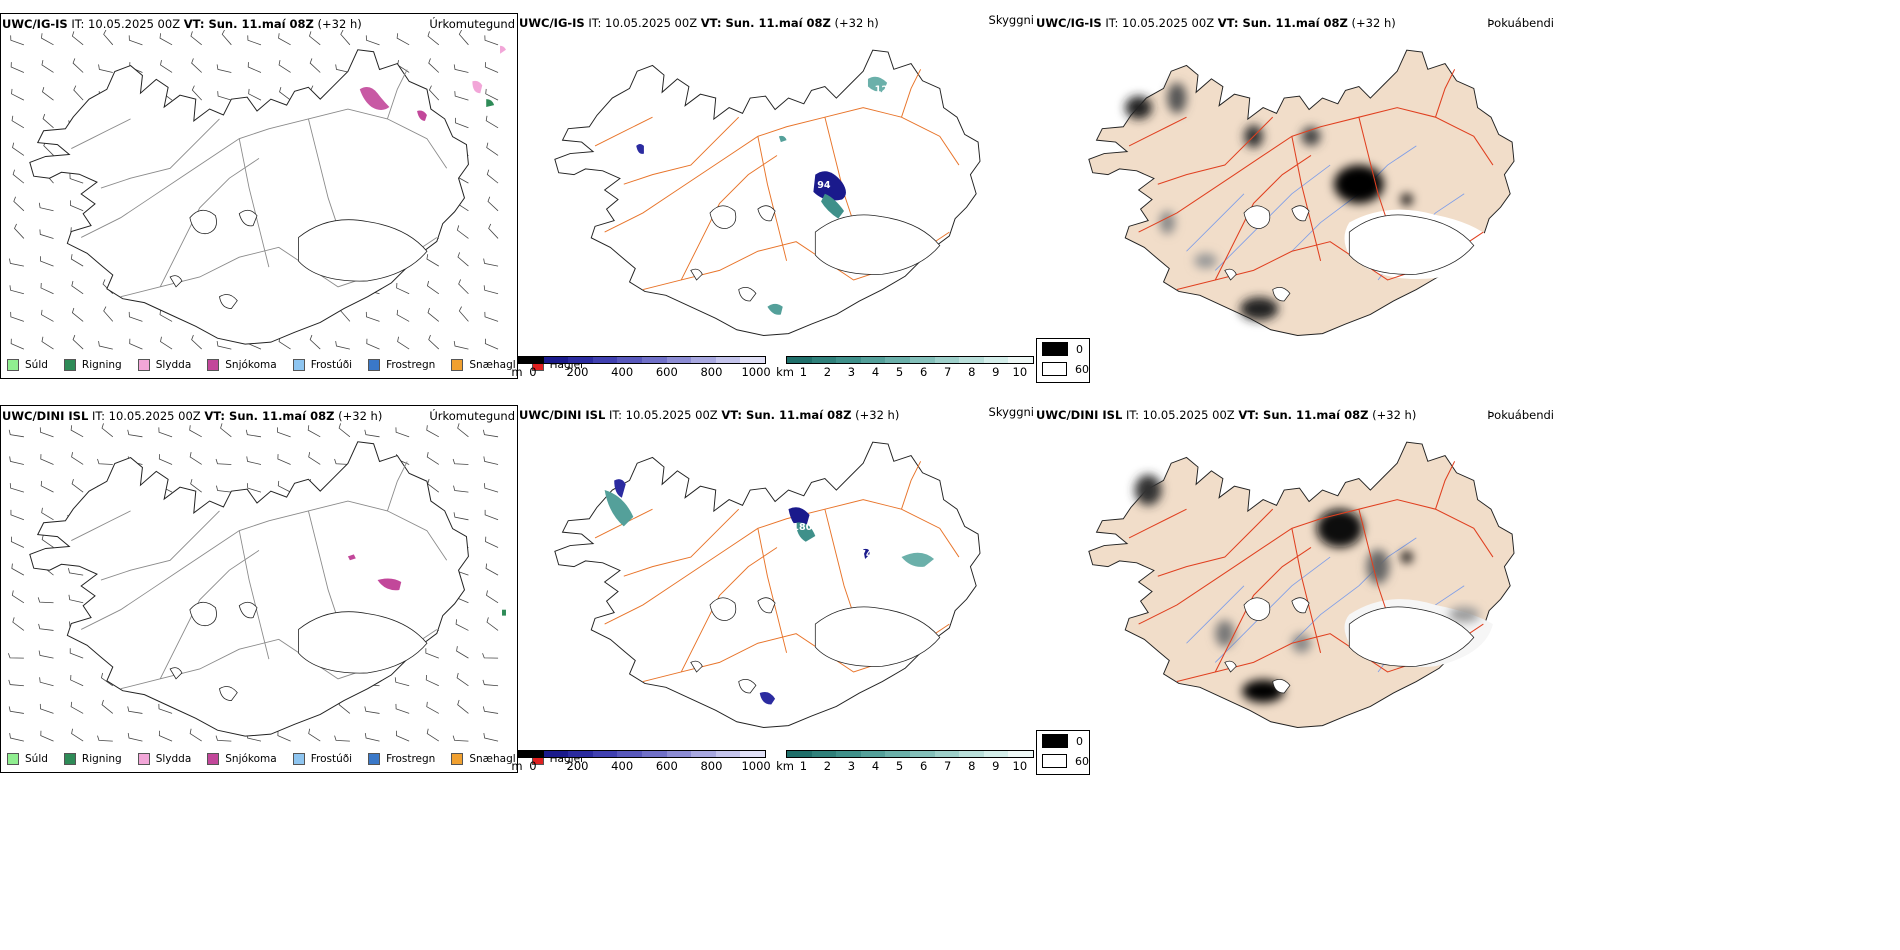 This screenshot has width=1900, height=950. What do you see at coordinates (13, 365) in the screenshot?
I see `legend-swatch` at bounding box center [13, 365].